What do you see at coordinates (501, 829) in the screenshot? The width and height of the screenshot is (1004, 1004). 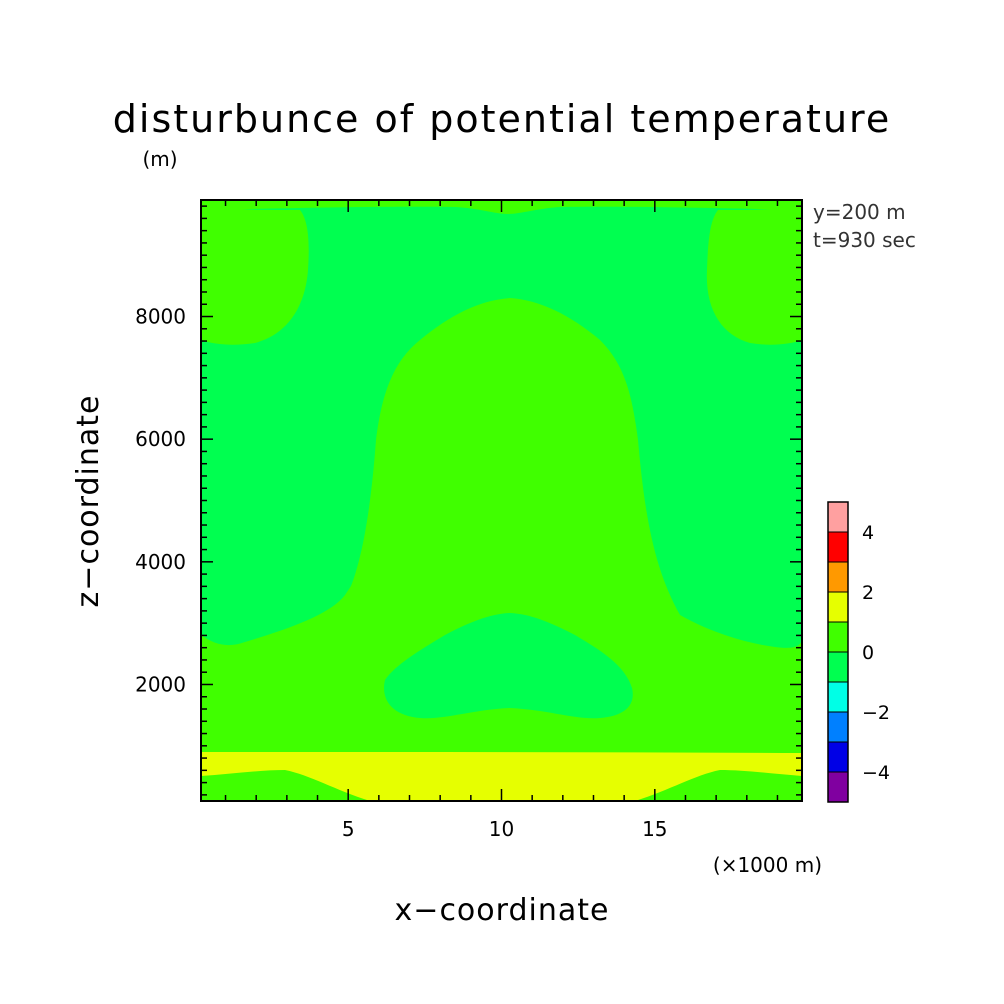 I see `x-tick-label: 10` at bounding box center [501, 829].